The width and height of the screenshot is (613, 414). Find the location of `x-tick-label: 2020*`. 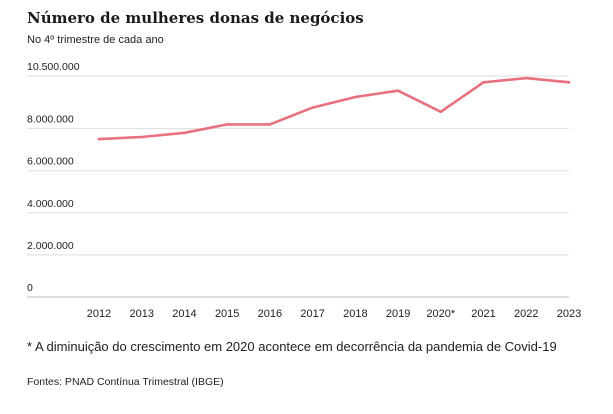

x-tick-label: 2020* is located at coordinates (440, 314).